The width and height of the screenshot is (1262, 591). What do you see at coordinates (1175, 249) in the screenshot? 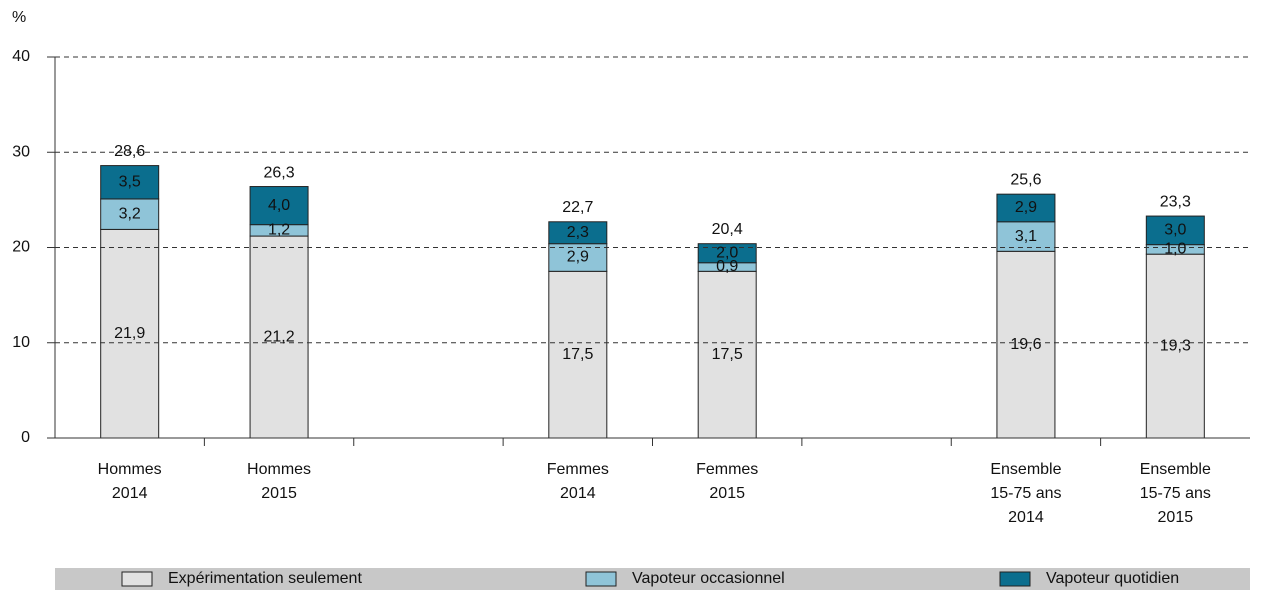
I see `data-label: 1,0` at bounding box center [1175, 249].